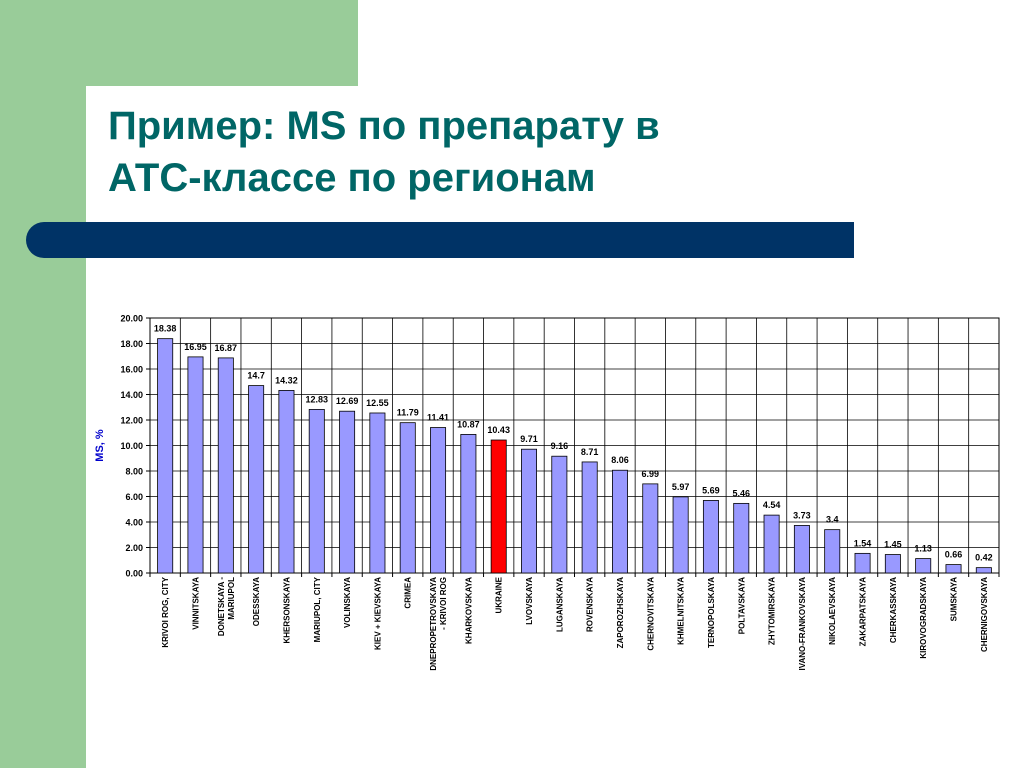 The image size is (1024, 768). Describe the element at coordinates (134, 574) in the screenshot. I see `y-tick-label: 0.00` at that location.